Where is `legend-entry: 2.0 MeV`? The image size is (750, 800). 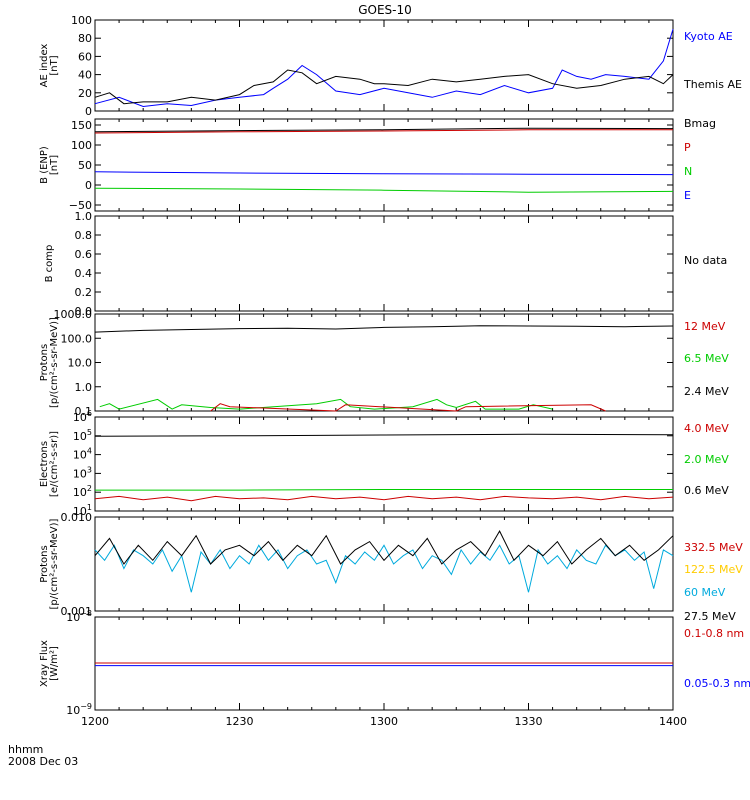 legend-entry: 2.0 MeV is located at coordinates (706, 459).